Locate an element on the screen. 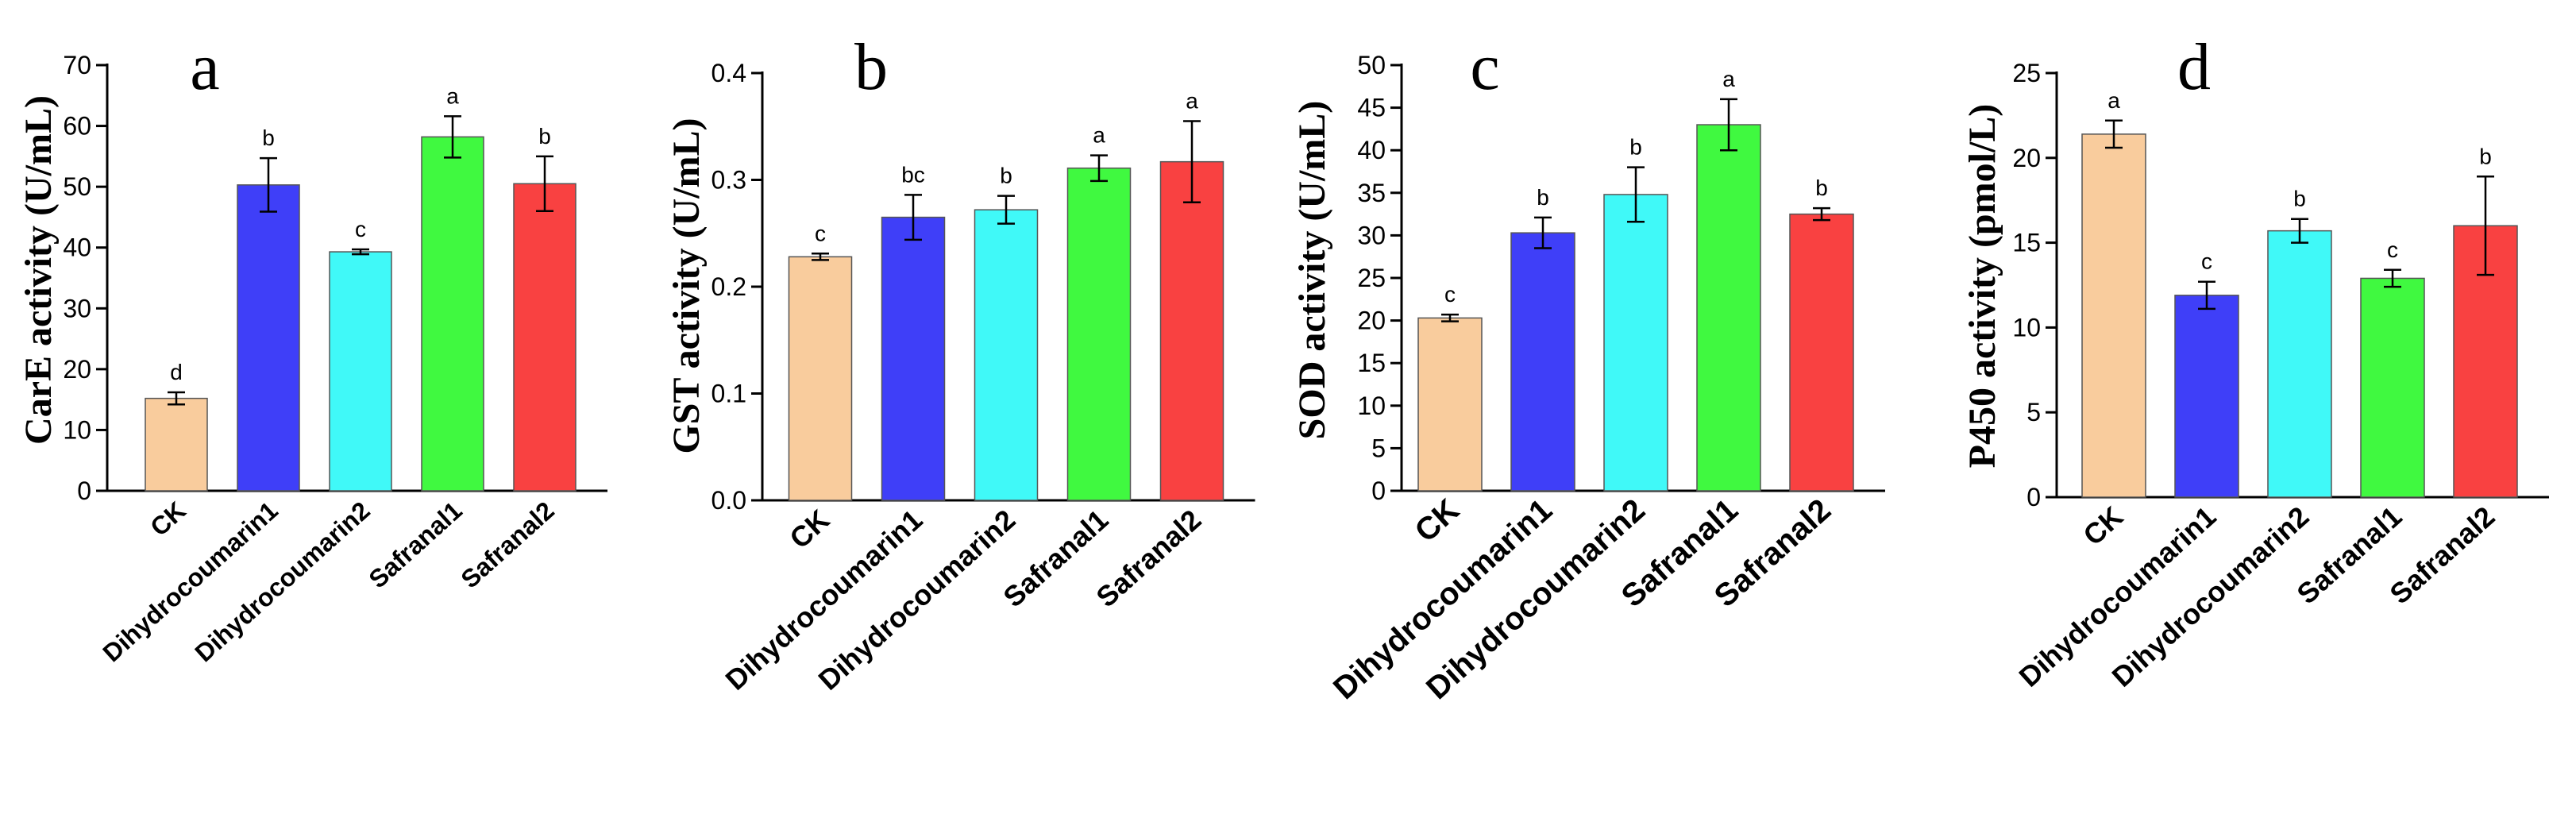 This screenshot has height=818, width=2576. x-tick-label: Safranal2 is located at coordinates (508, 544).